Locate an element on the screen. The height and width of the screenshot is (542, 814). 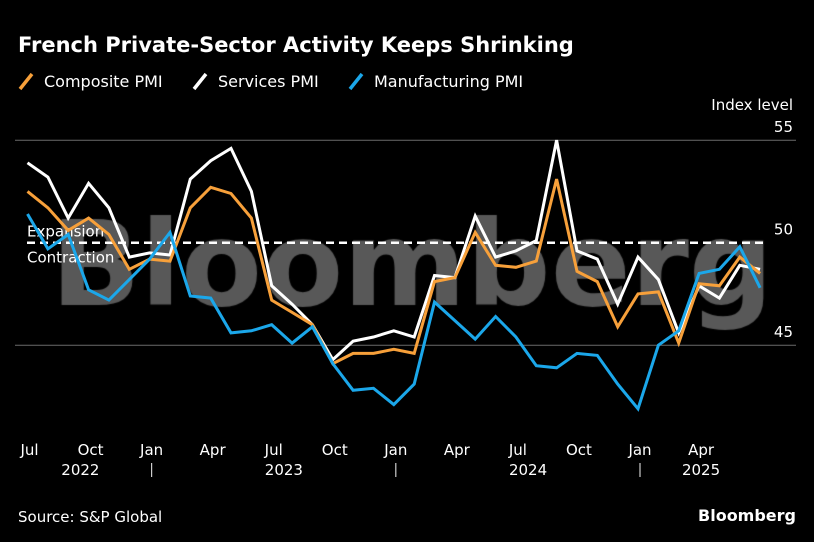
legend-item: Composite PMI is located at coordinates (90, 81).